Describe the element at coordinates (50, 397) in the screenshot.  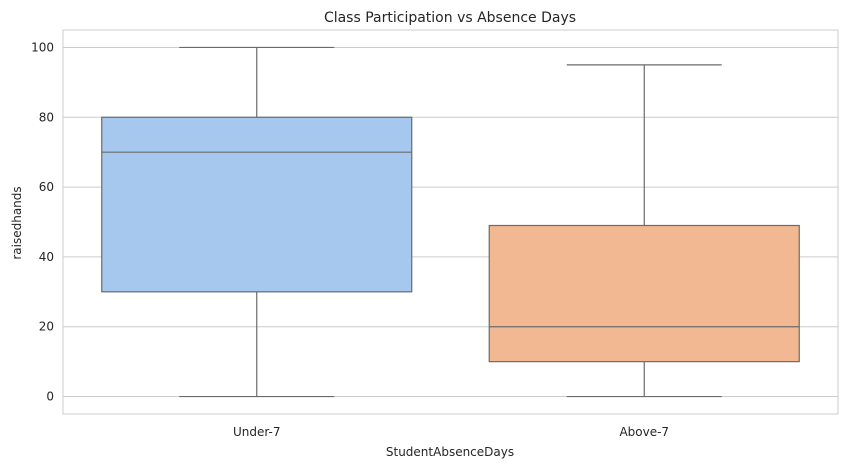
I see `y-tick-label-0: 0` at that location.